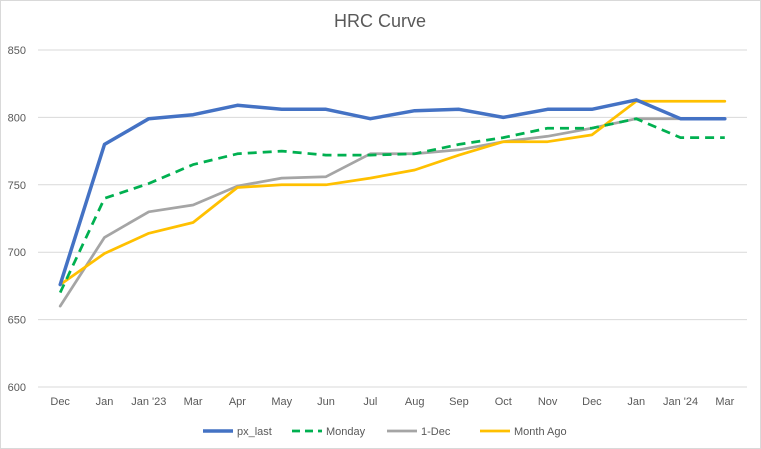  What do you see at coordinates (17, 51) in the screenshot?
I see `y-tick-label: 850` at bounding box center [17, 51].